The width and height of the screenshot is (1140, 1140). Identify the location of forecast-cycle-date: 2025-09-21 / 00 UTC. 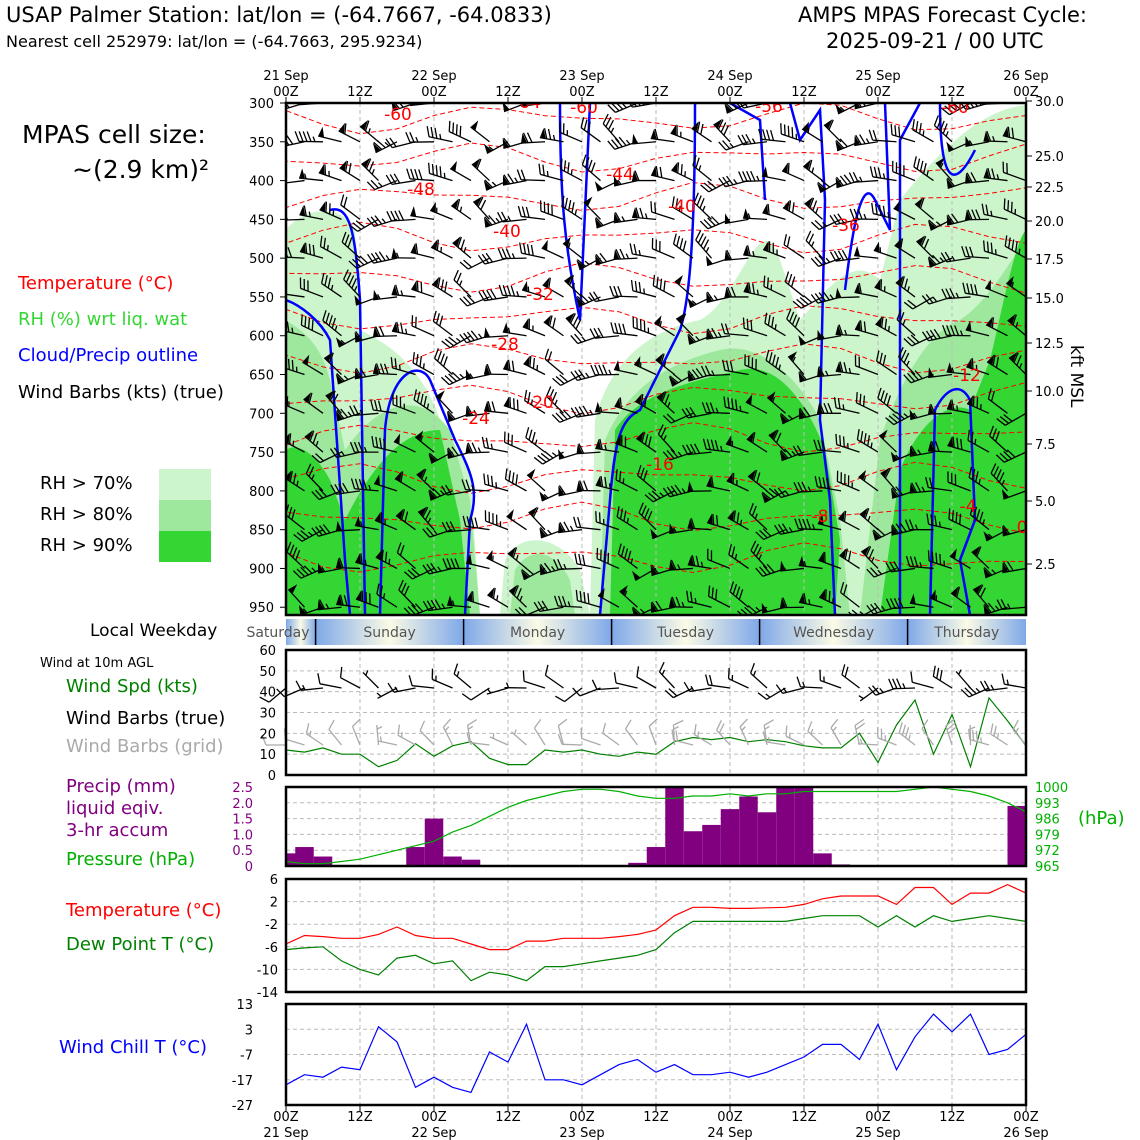
(935, 41).